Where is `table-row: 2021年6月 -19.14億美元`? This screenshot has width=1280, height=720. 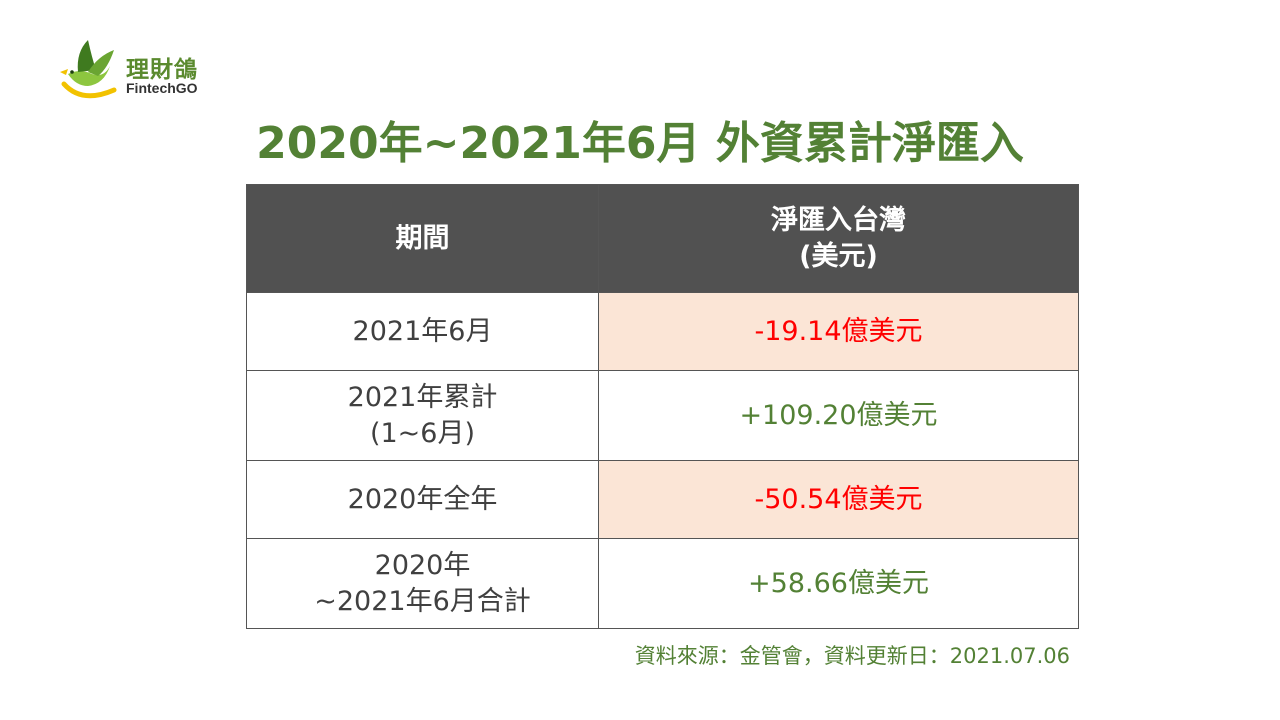 table-row: 2021年6月 -19.14億美元 is located at coordinates (662, 331).